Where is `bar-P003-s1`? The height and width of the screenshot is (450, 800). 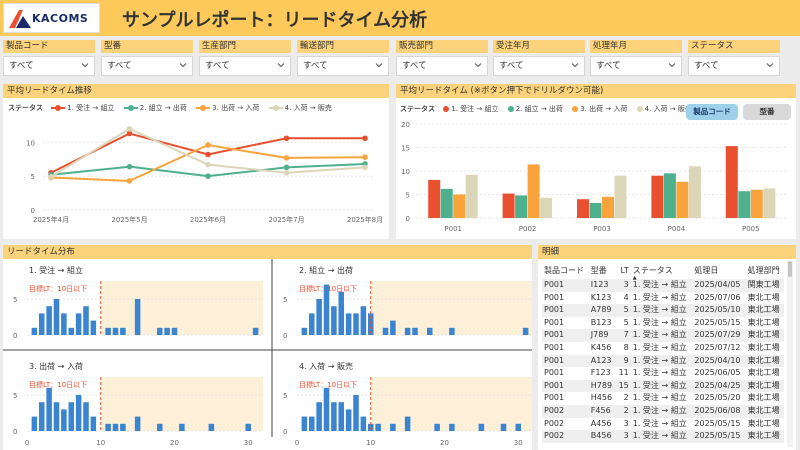
bar-P003-s1 is located at coordinates (583, 208).